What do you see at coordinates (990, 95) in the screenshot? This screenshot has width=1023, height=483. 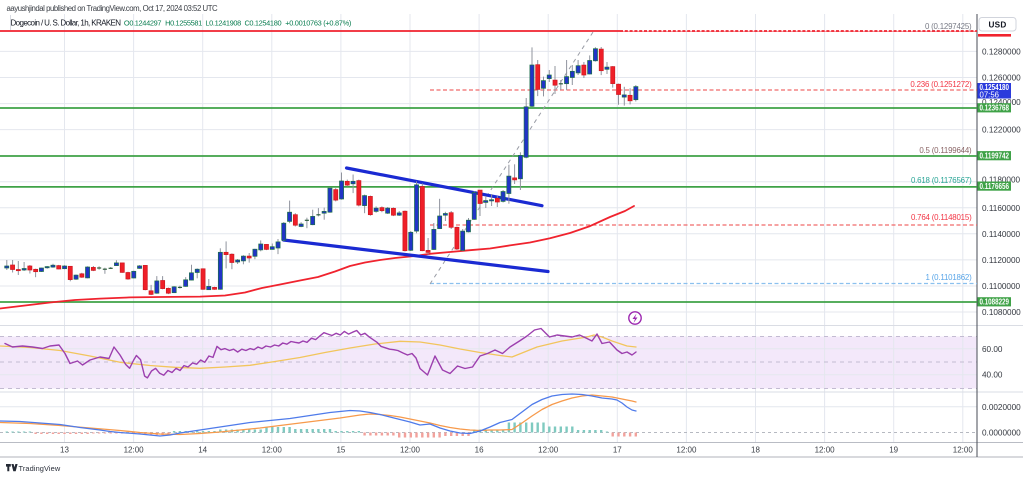 I see `svg-text: 07:56` at bounding box center [990, 95].